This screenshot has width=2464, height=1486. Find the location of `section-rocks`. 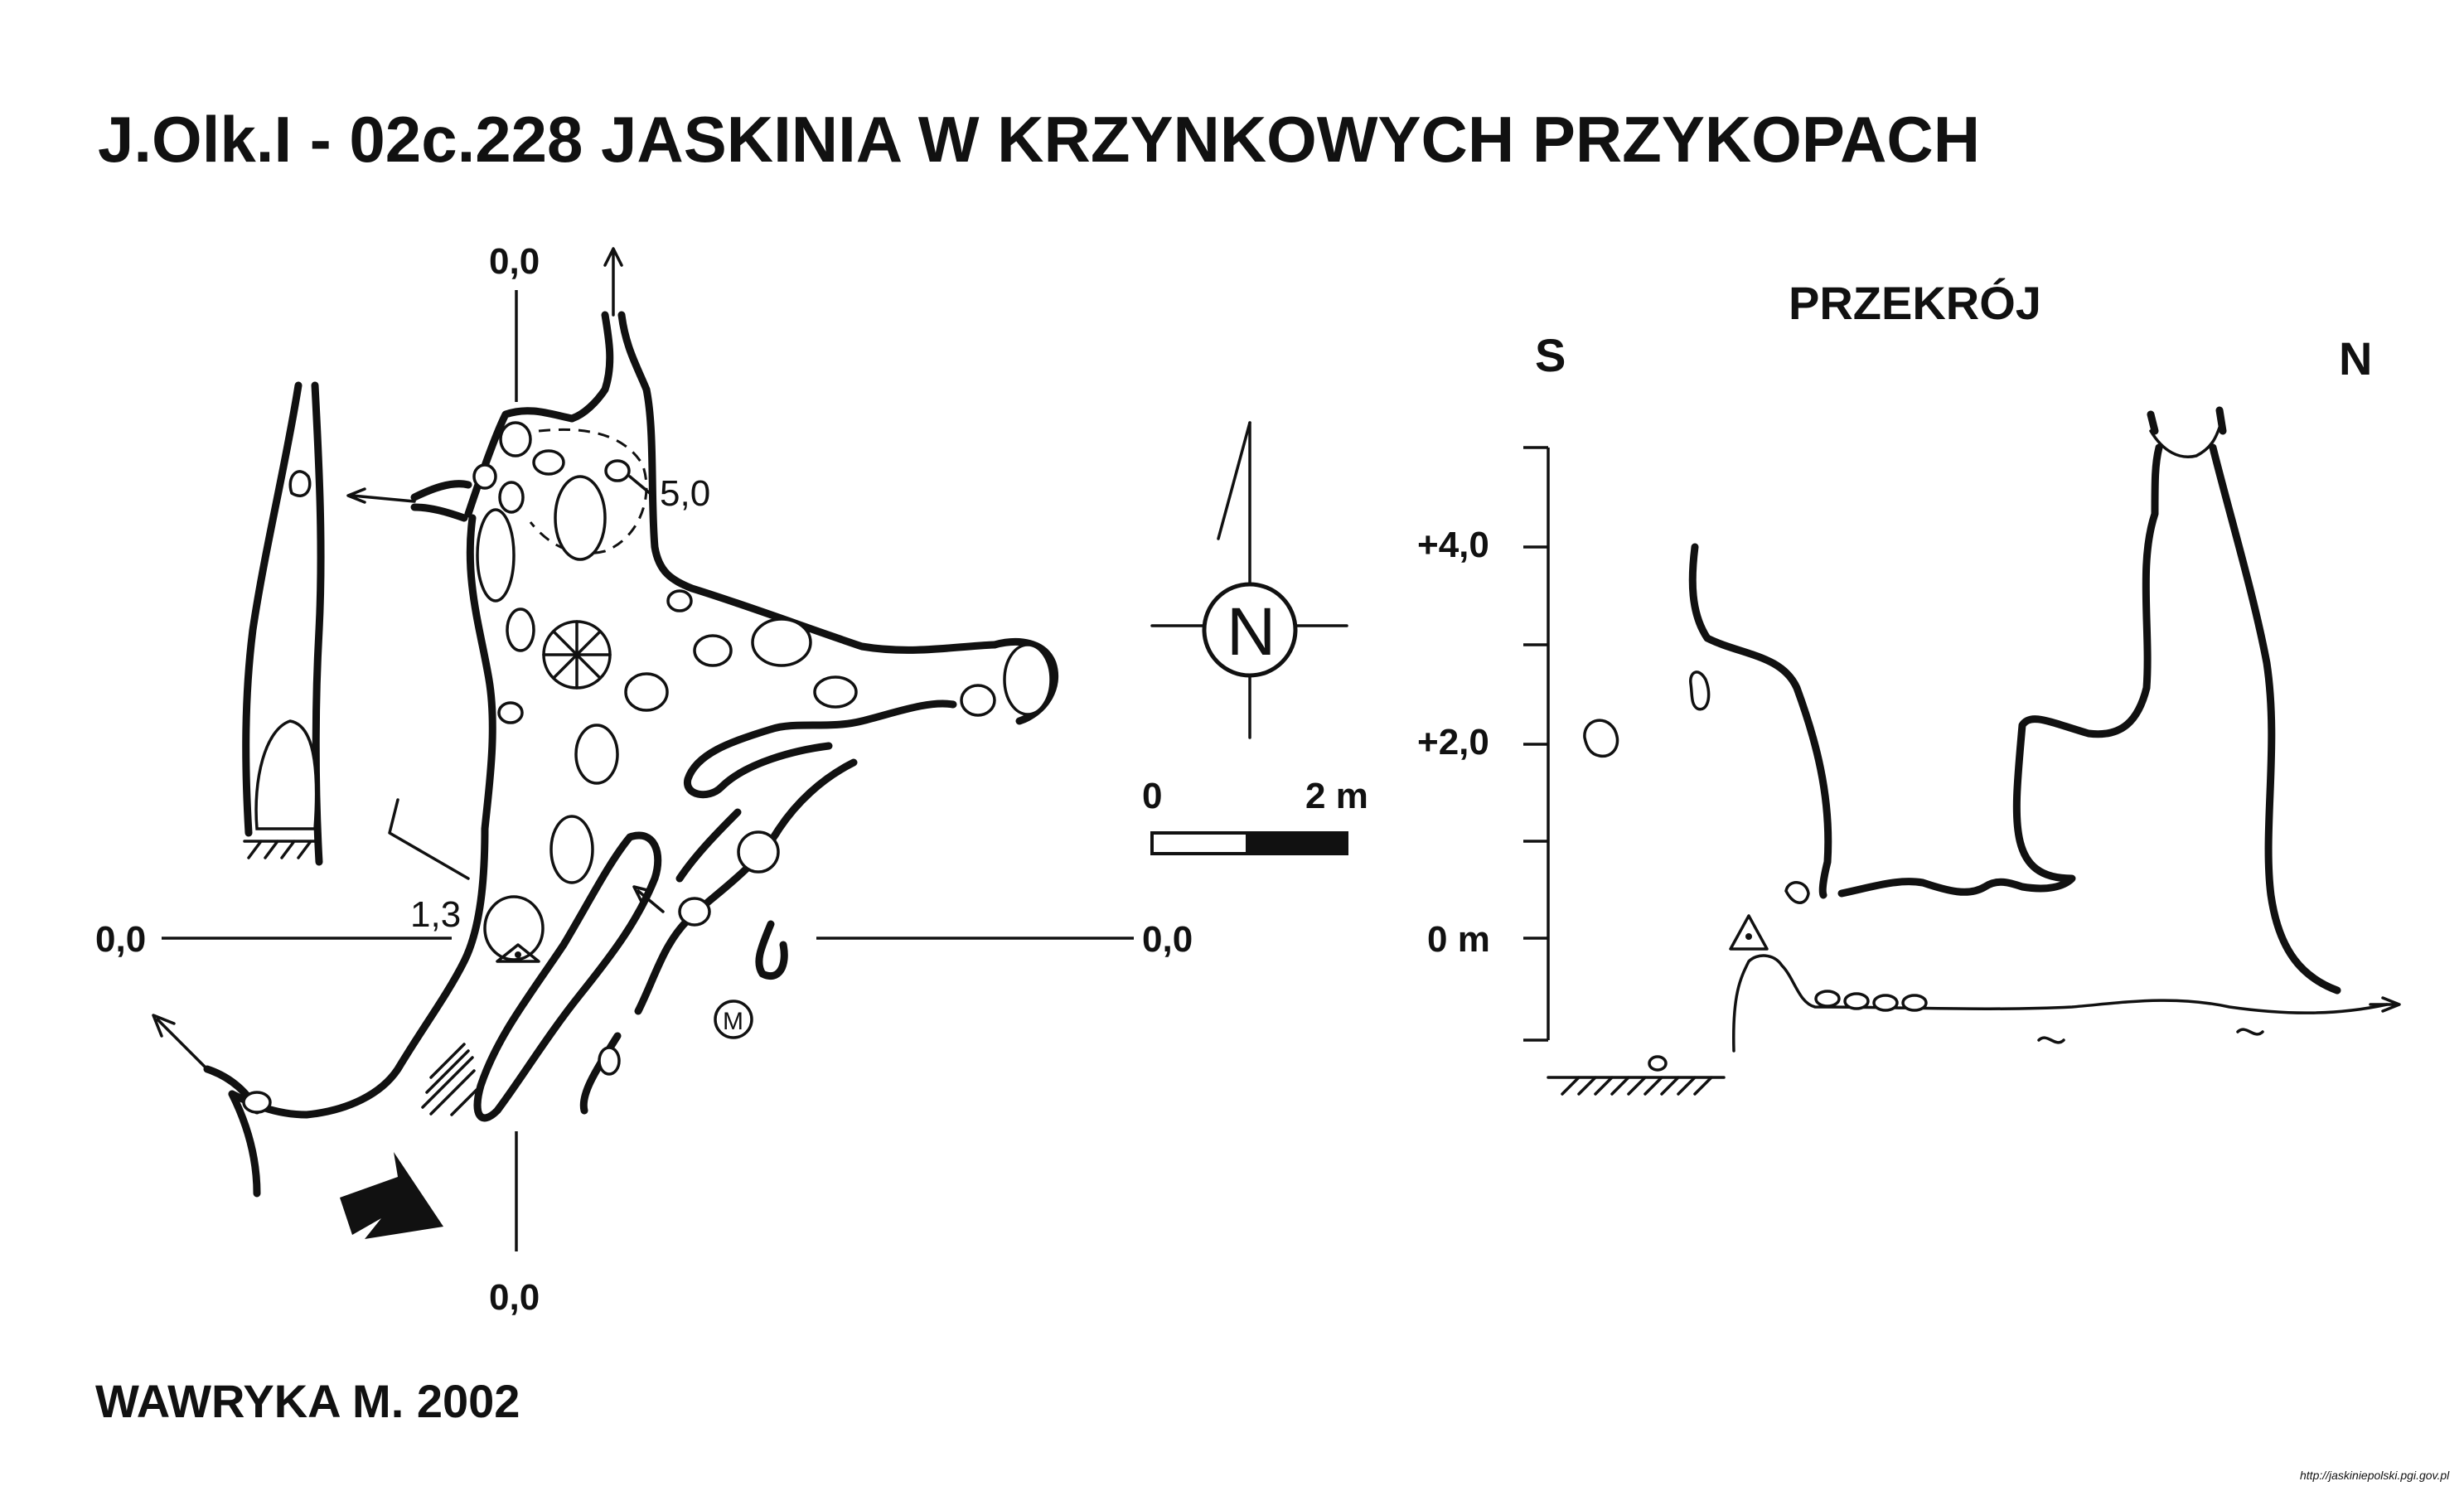

section-rocks is located at coordinates (1755, 871).